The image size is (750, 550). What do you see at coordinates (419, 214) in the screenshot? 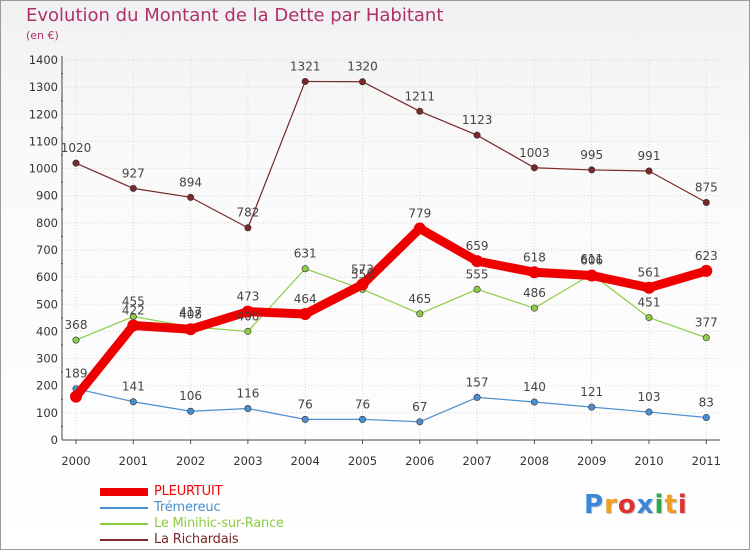
I see `data-label-pleurtuit: 779` at bounding box center [419, 214].